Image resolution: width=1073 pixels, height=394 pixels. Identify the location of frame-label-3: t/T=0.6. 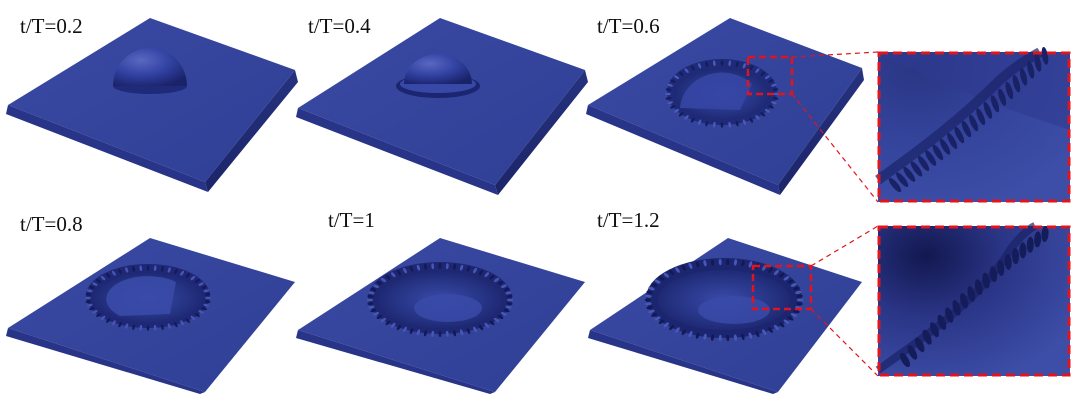
(628, 26).